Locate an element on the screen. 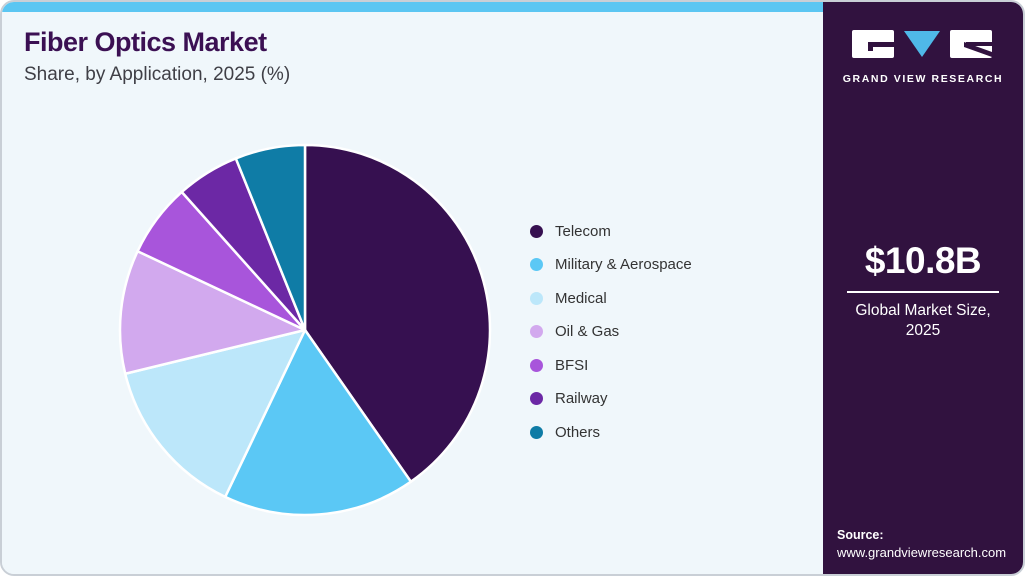  pie-slice-military-aerospace is located at coordinates (318, 422).